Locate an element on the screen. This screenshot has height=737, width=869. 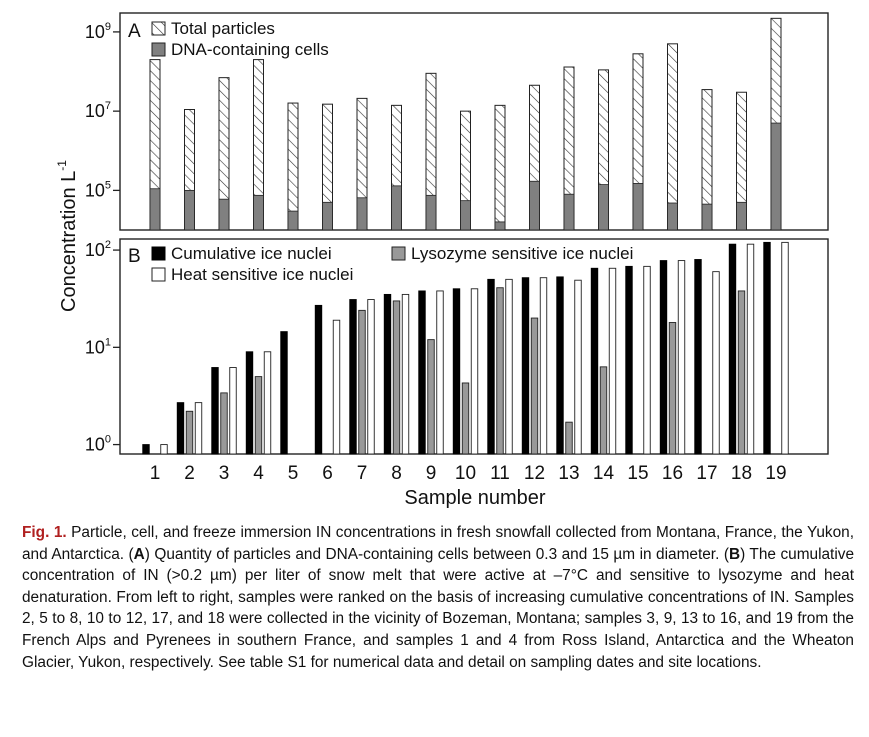
x-tick-label-11: 11 is located at coordinates (500, 473).